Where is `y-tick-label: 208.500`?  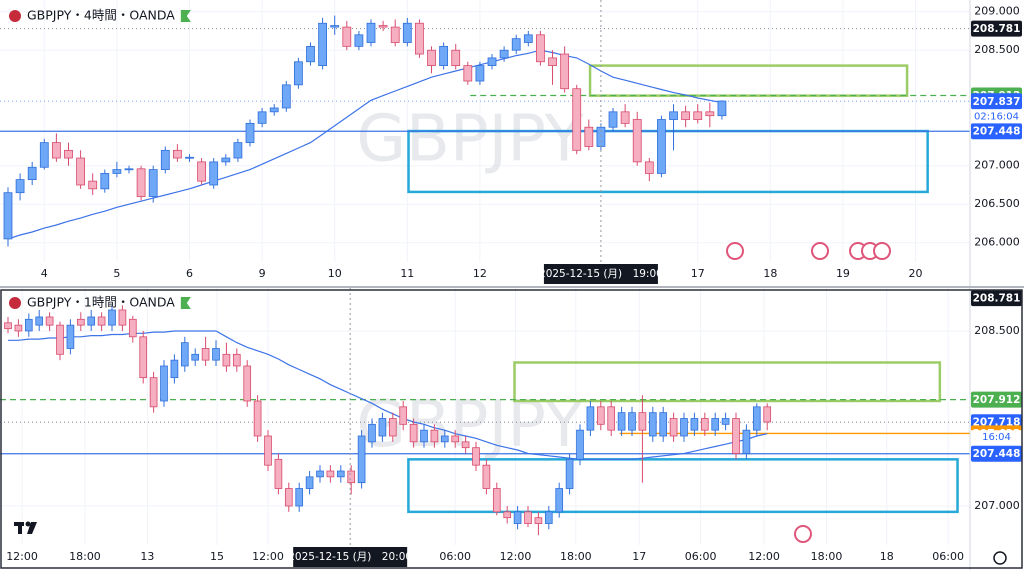
y-tick-label: 208.500 is located at coordinates (997, 49).